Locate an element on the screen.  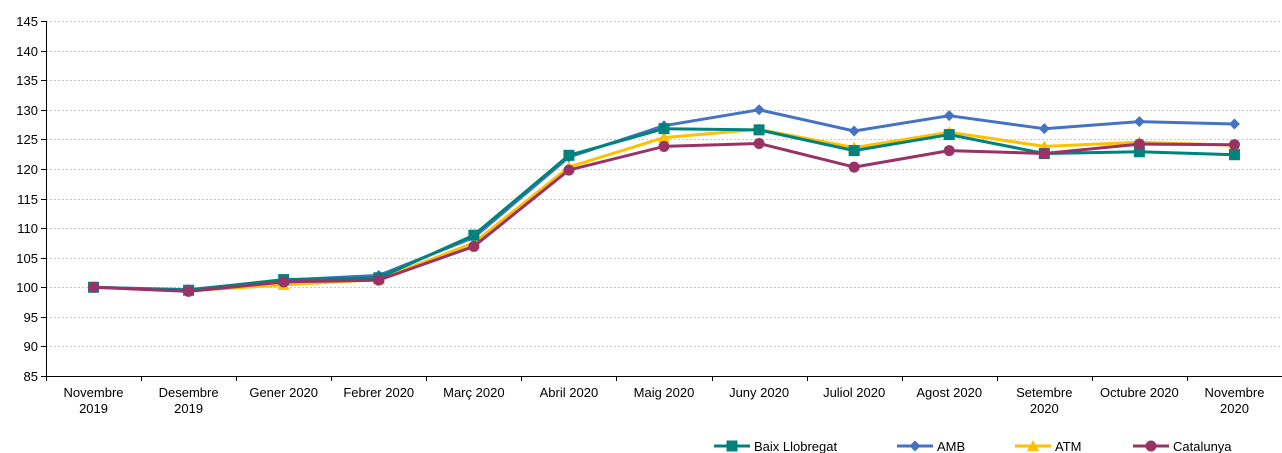
legend-entry: Baix Llobregat is located at coordinates (775, 446).